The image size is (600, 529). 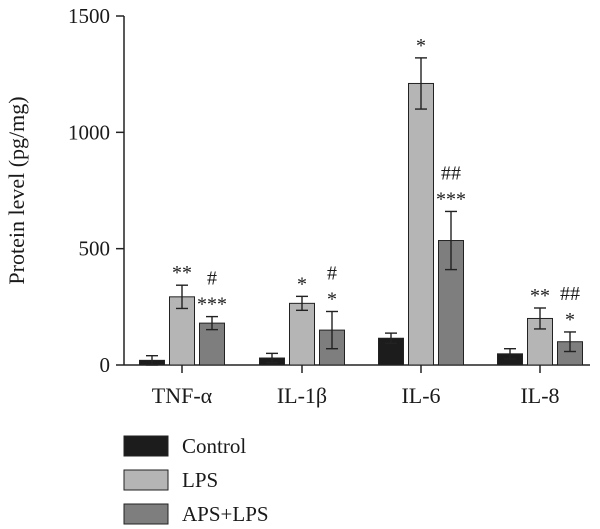 What do you see at coordinates (539, 395) in the screenshot?
I see `x-tick-label: IL-8` at bounding box center [539, 395].